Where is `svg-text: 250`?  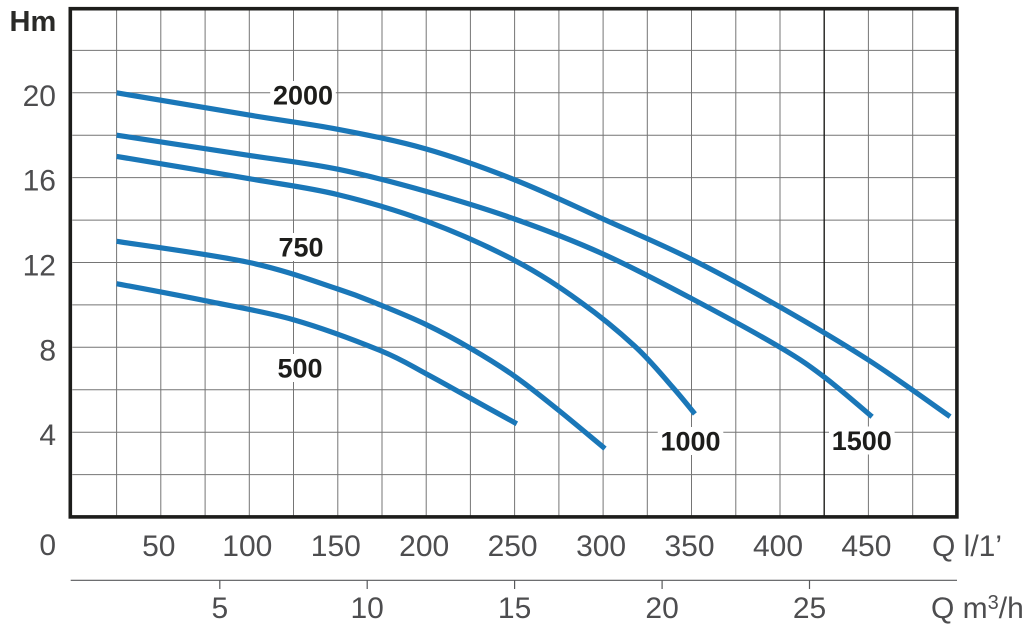 svg-text: 250 is located at coordinates (513, 546).